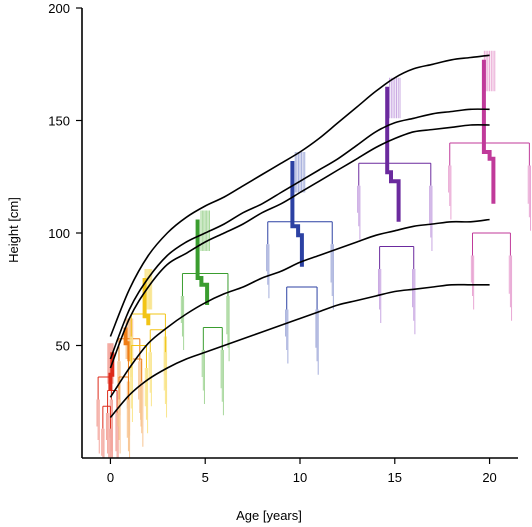 Image resolution: width=532 pixels, height=527 pixels. Describe the element at coordinates (59, 233) in the screenshot. I see `y-tick-label: 100` at that location.